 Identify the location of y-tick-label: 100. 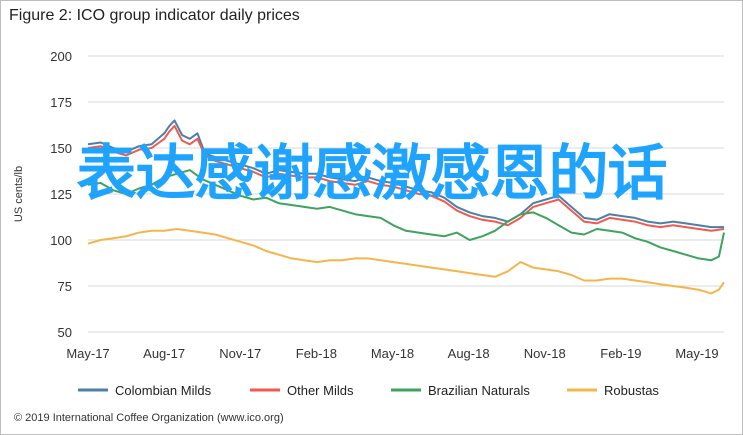
(61, 240).